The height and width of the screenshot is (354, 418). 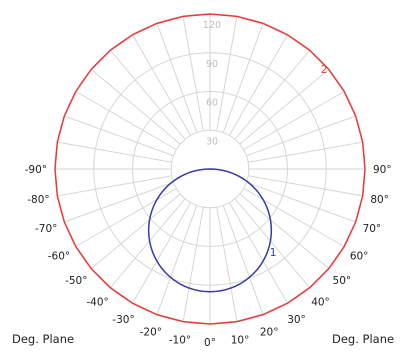 I want to click on angle-tick-label: -60°, so click(x=59, y=257).